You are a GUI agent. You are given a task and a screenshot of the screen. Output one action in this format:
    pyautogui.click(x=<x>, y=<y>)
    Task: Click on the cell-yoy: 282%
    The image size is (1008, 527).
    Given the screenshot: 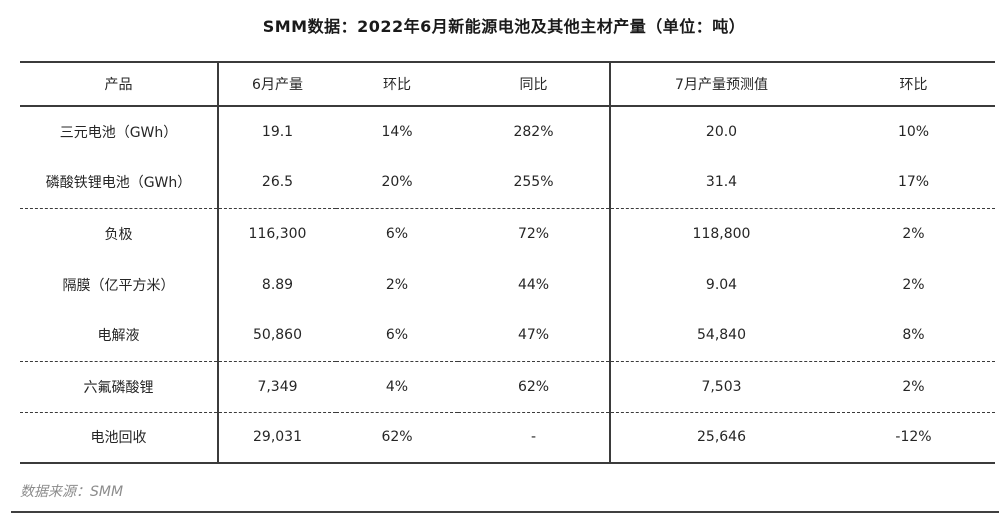 What is the action you would take?
    pyautogui.click(x=533, y=132)
    